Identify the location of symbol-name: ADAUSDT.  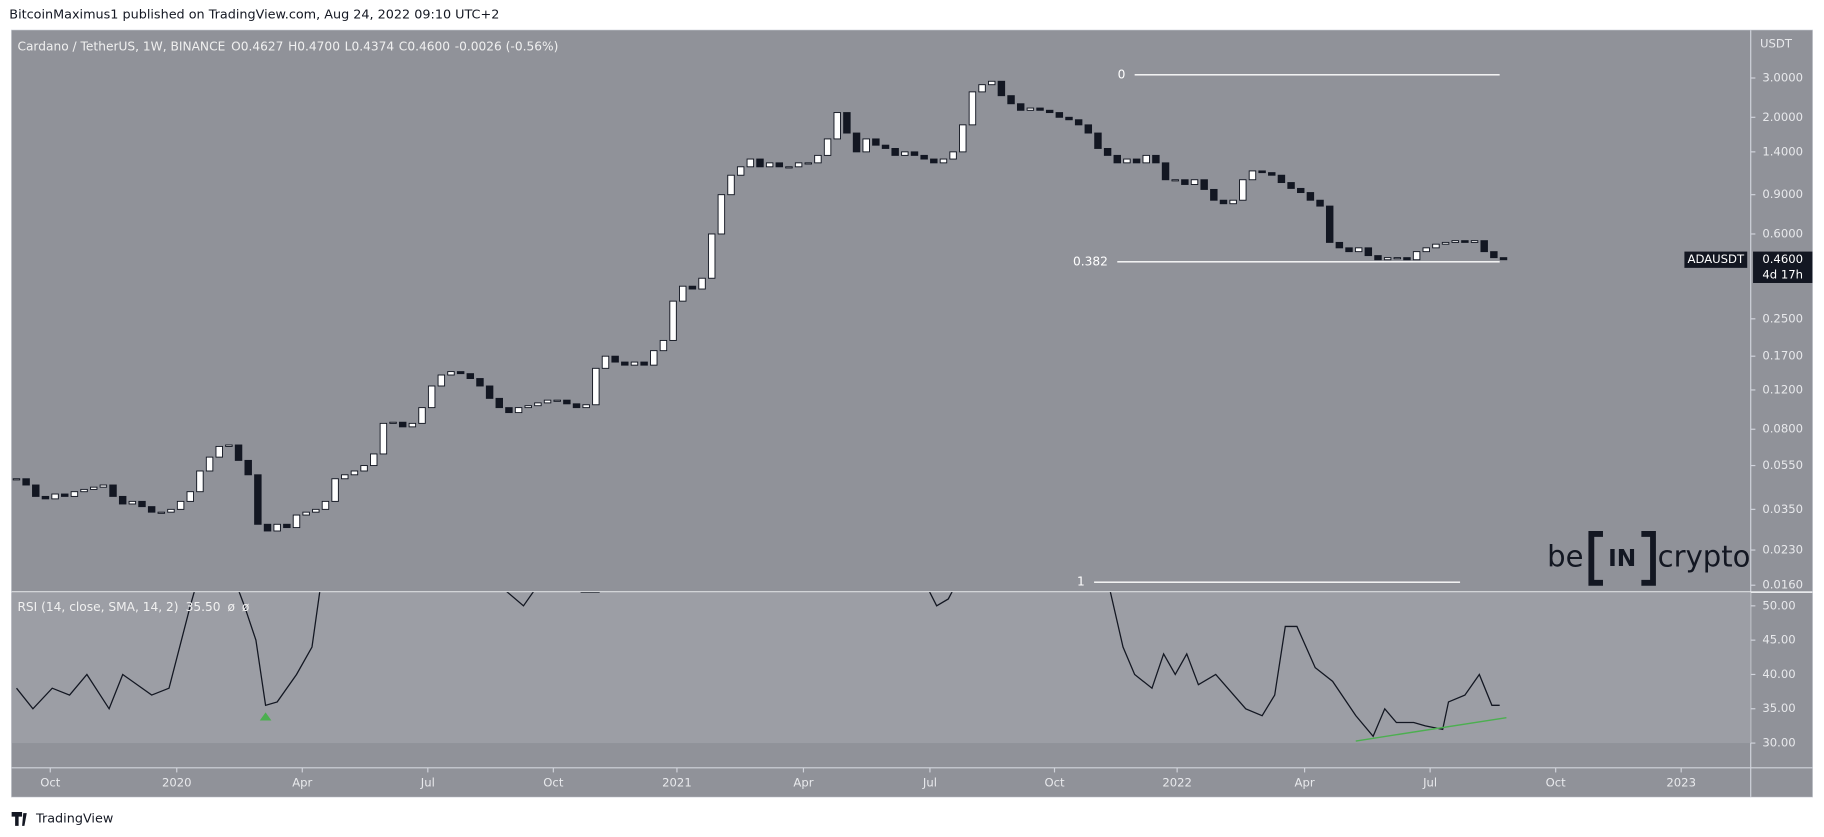
(1716, 259).